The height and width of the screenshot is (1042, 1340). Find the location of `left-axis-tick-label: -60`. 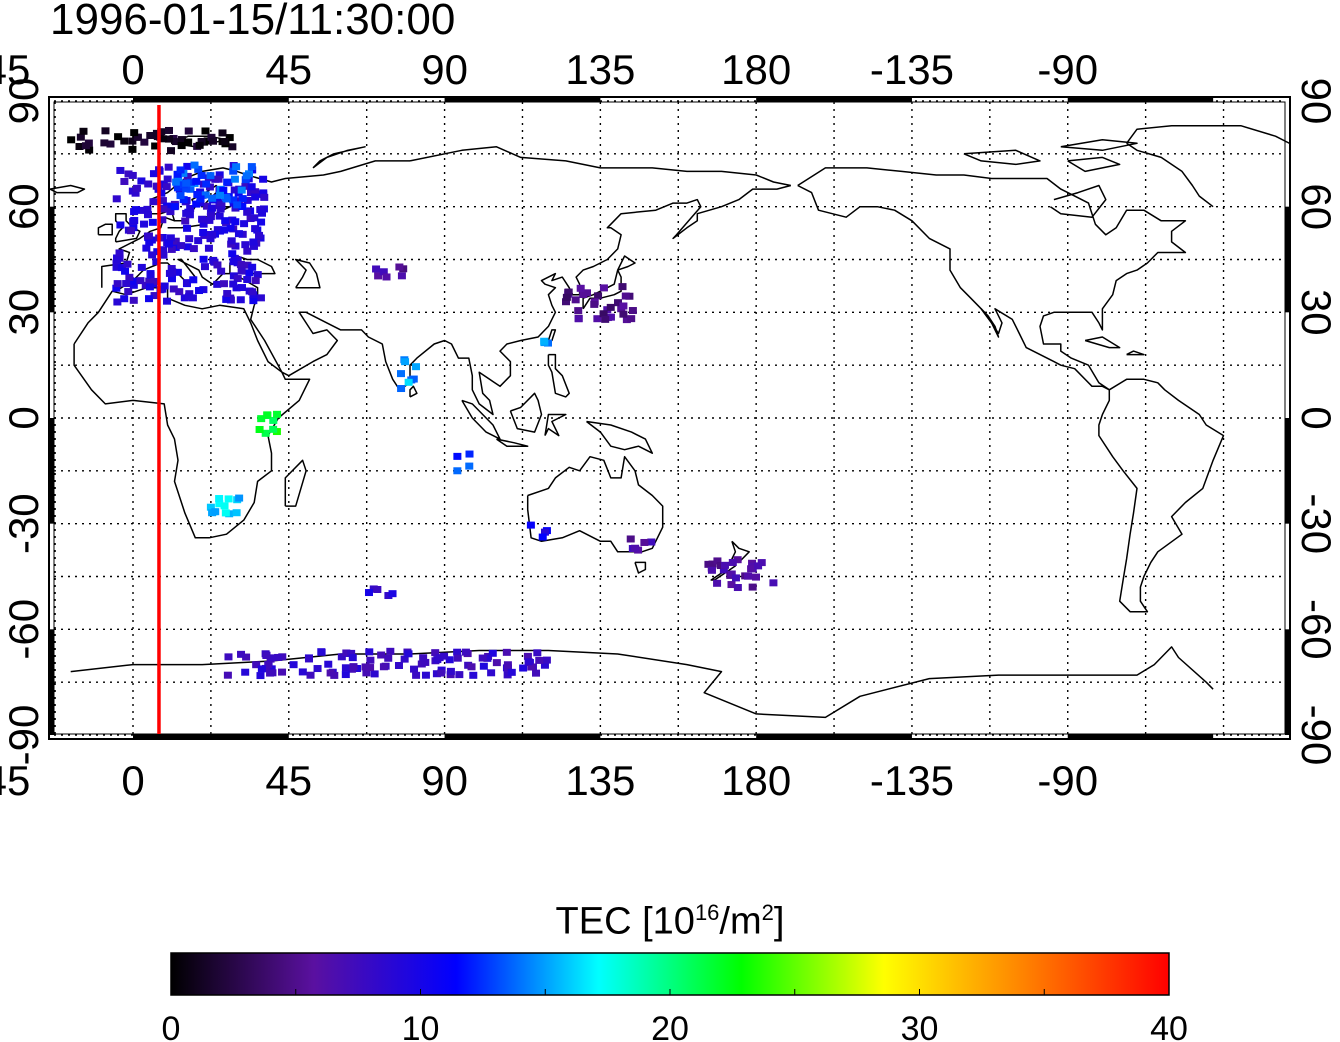

left-axis-tick-label: -60 is located at coordinates (23, 629).